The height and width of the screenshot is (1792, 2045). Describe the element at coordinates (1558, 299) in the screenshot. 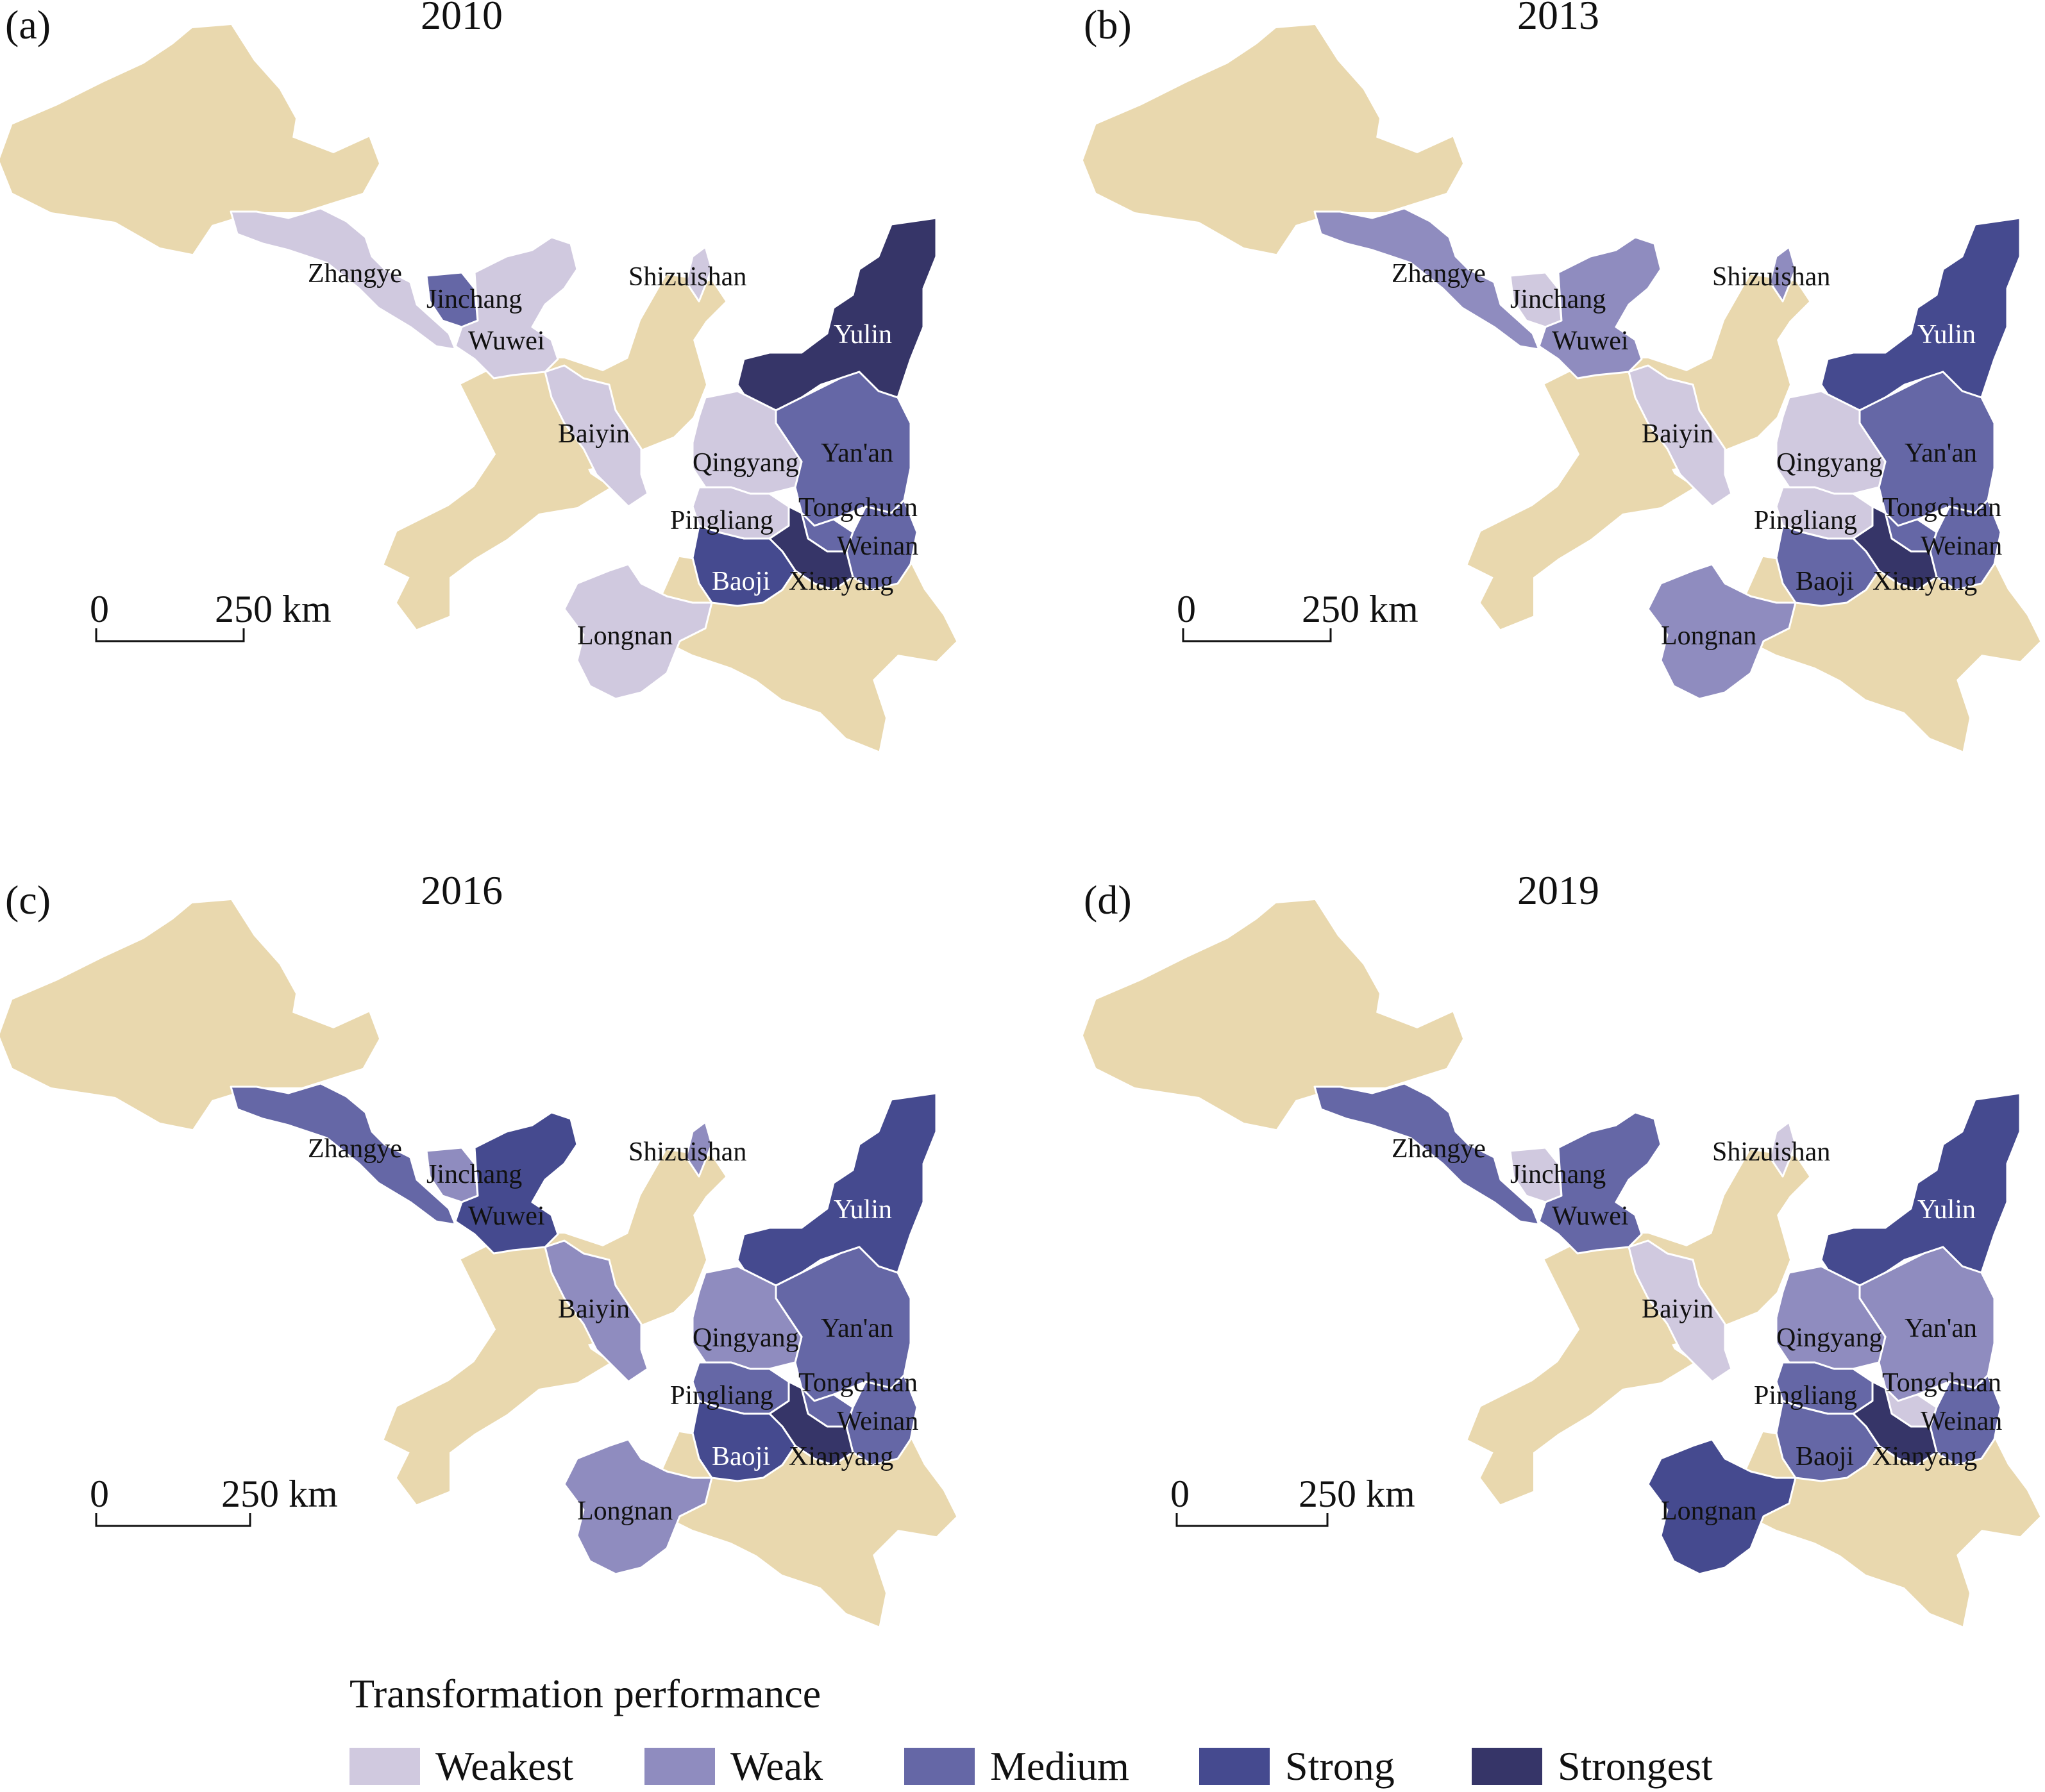

I see `city-label-jinchang-2013: Jinchang` at that location.